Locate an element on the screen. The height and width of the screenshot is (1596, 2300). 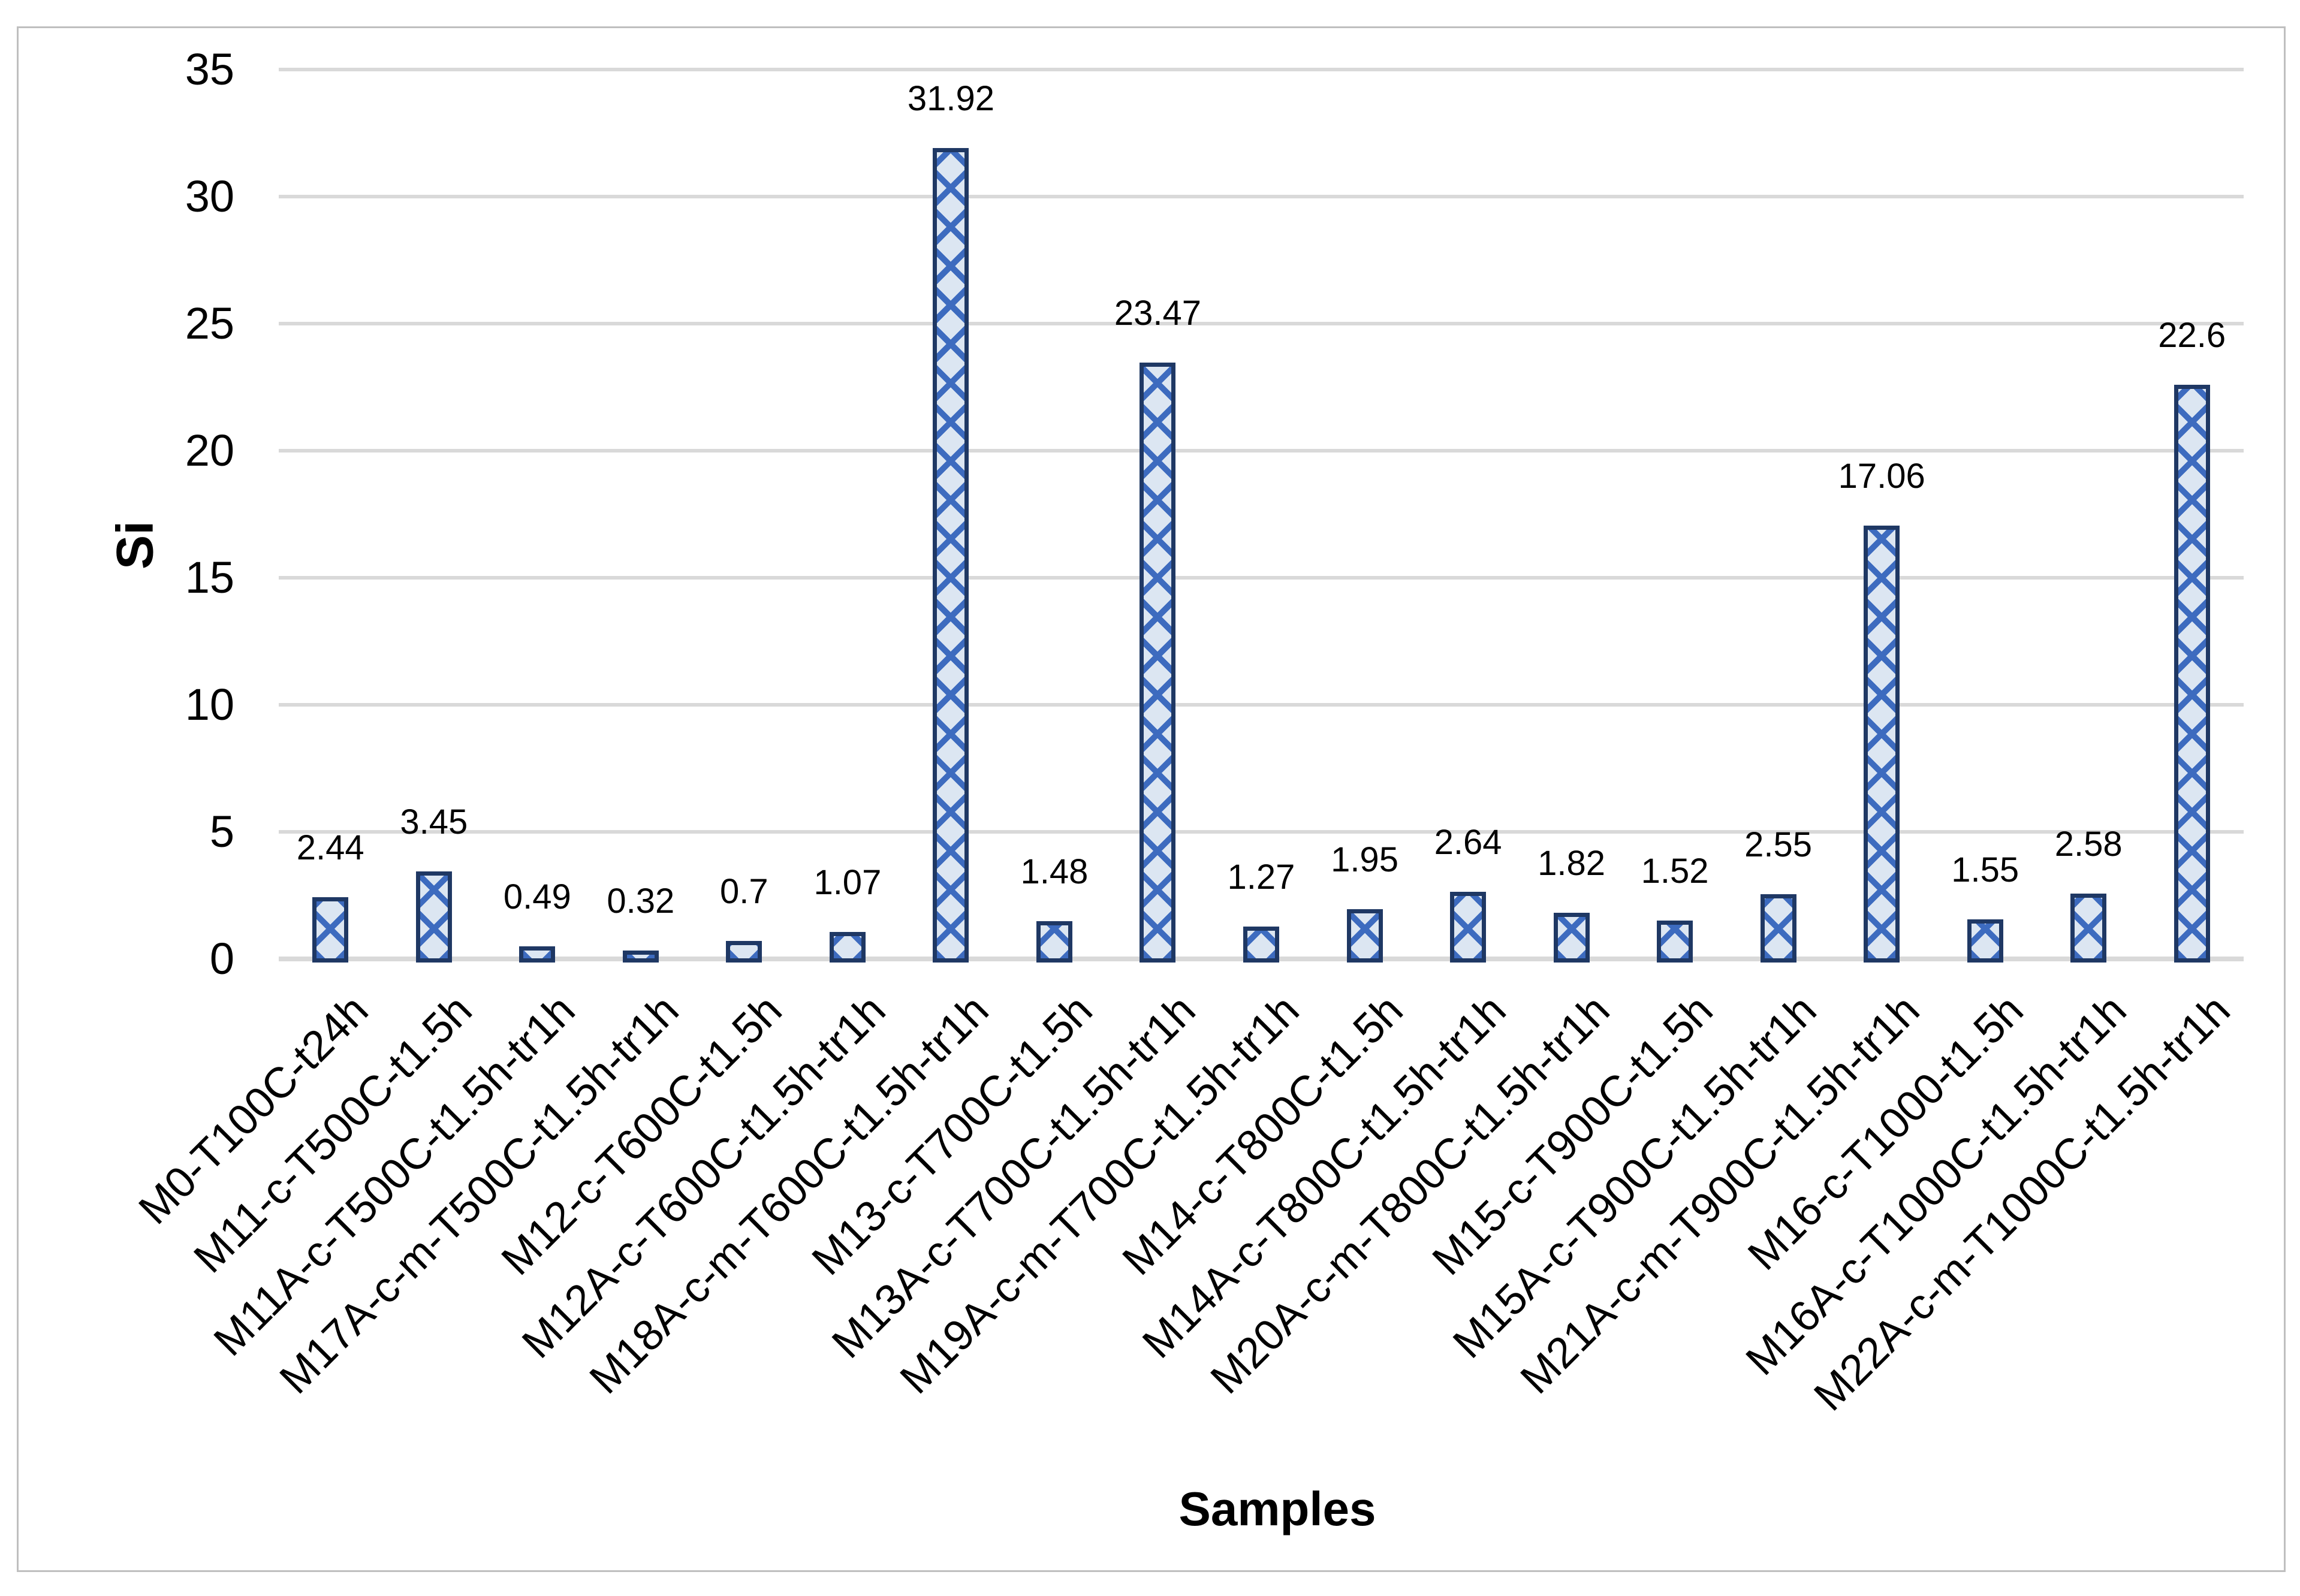
bar-data-label: 1.55 is located at coordinates (1985, 870).